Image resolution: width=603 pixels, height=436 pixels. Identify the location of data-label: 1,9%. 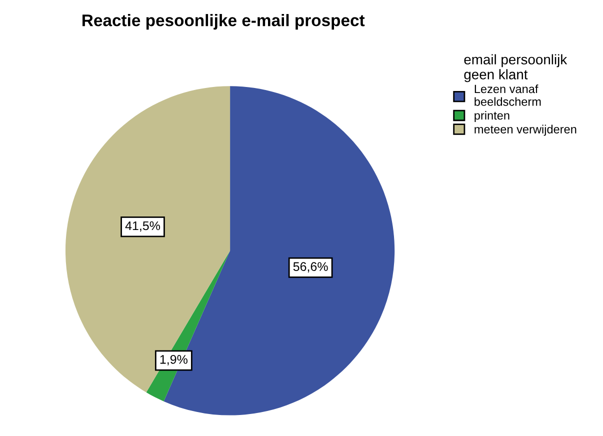
(174, 360).